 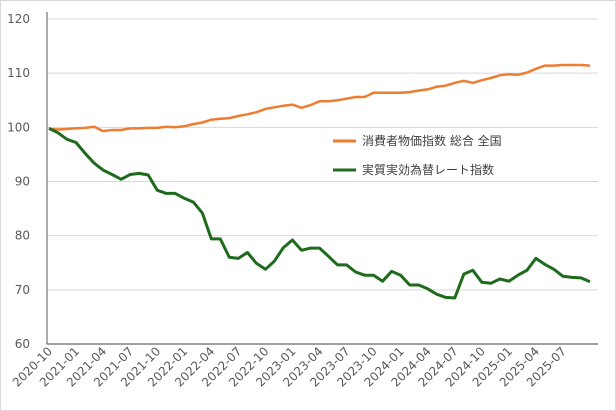 I want to click on y-tick-label: 80, so click(x=22, y=236).